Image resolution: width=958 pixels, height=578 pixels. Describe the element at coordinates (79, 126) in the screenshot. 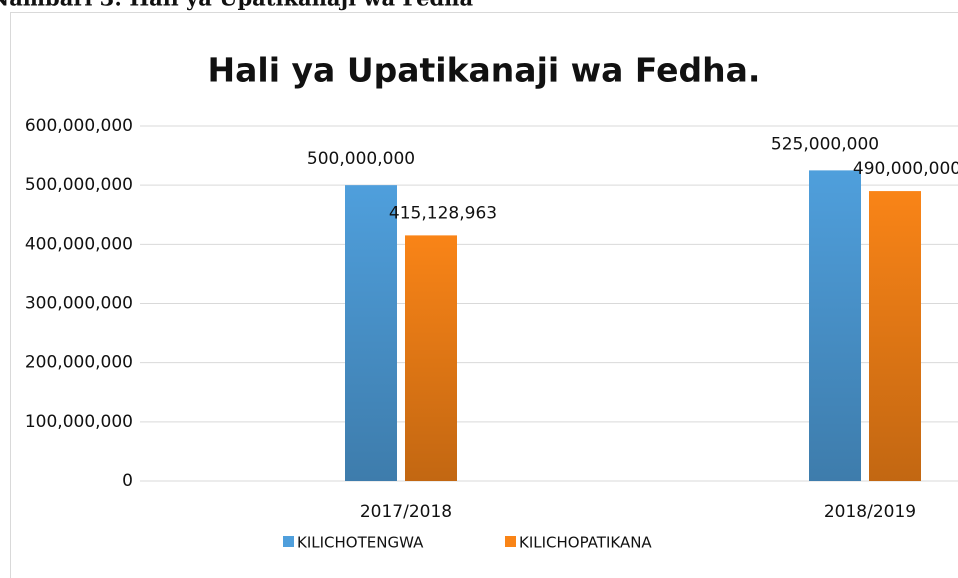

I see `y-tick-label: 600,000,000` at that location.